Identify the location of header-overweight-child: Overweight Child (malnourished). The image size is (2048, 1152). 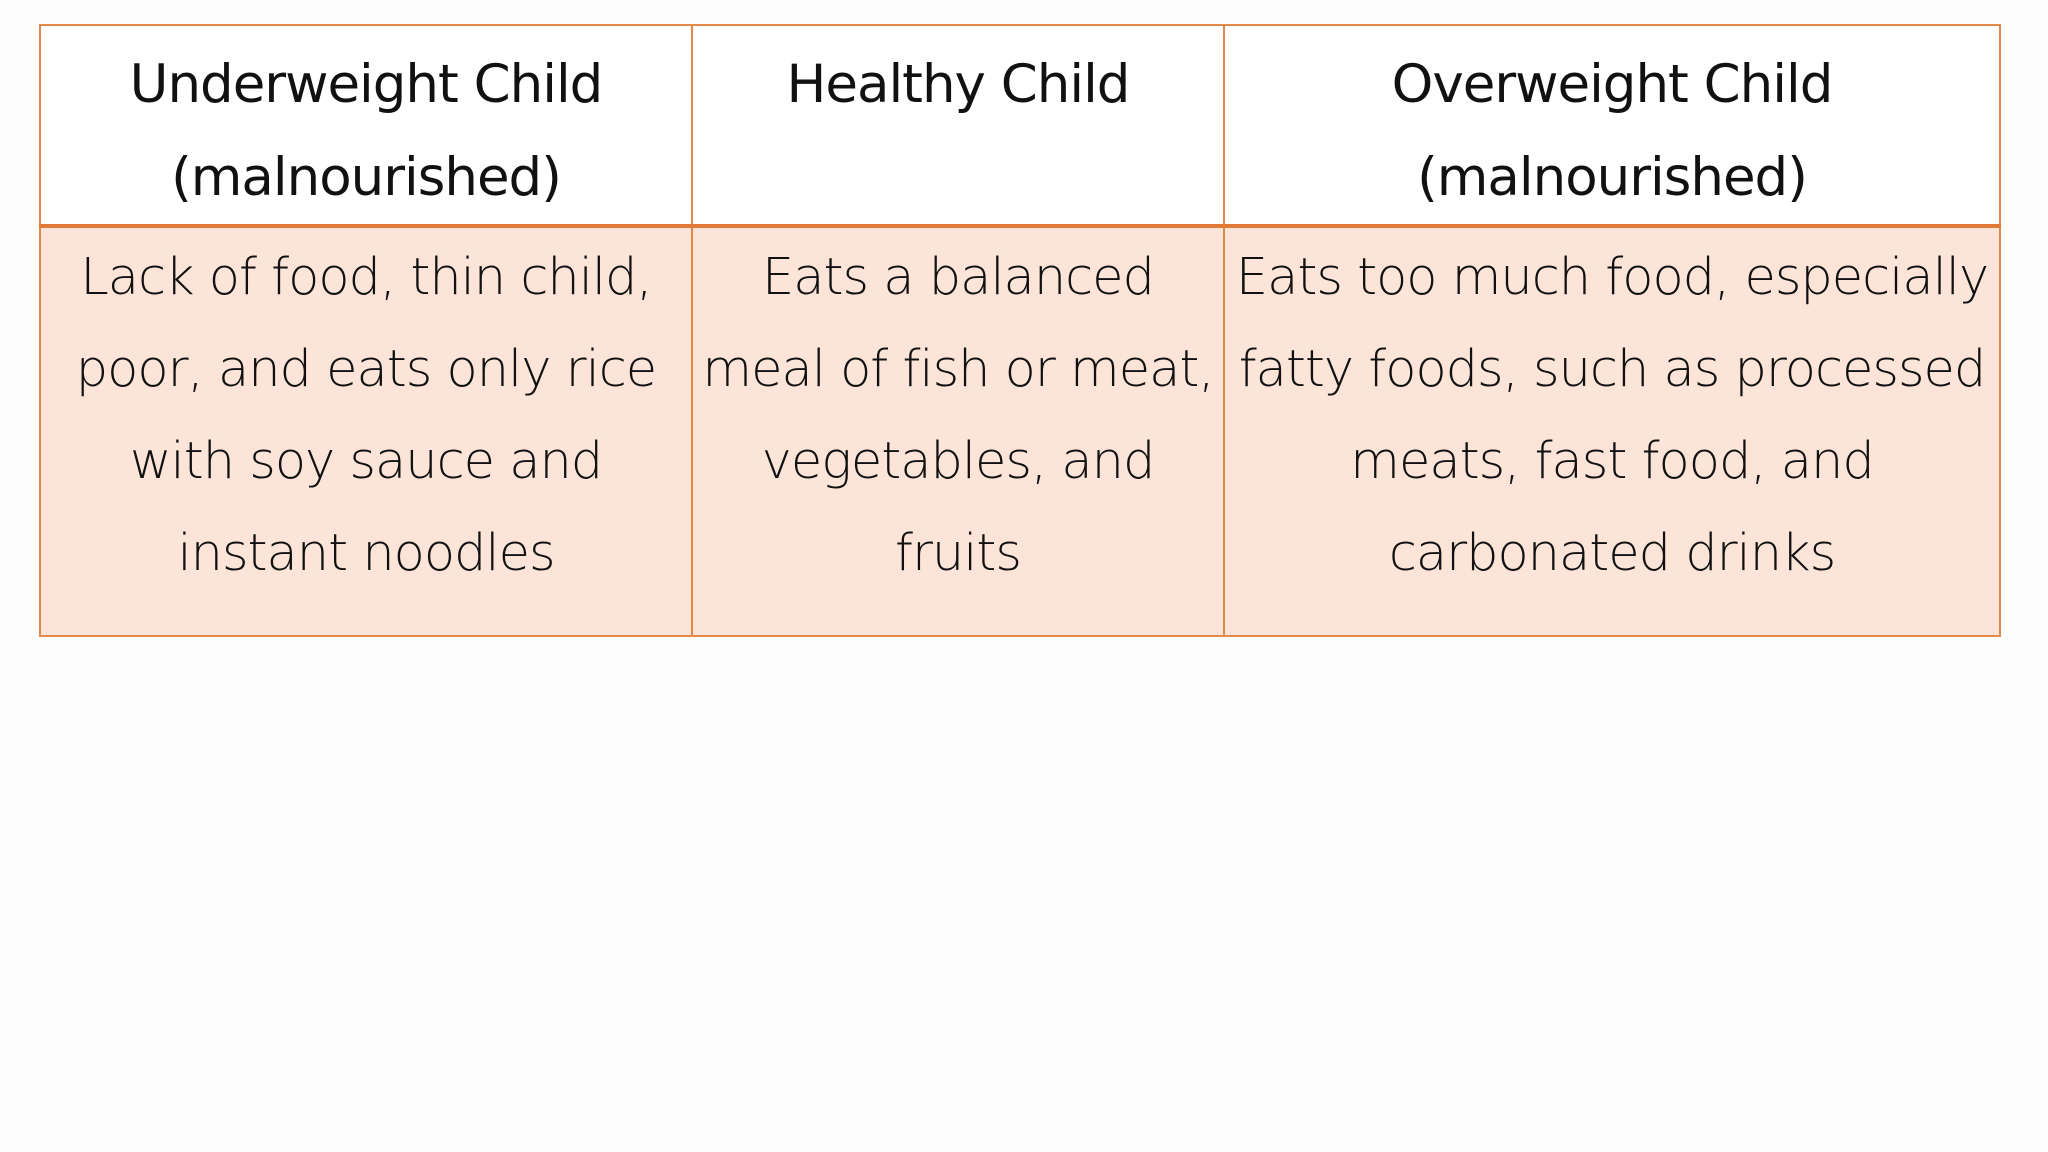
(1612, 126).